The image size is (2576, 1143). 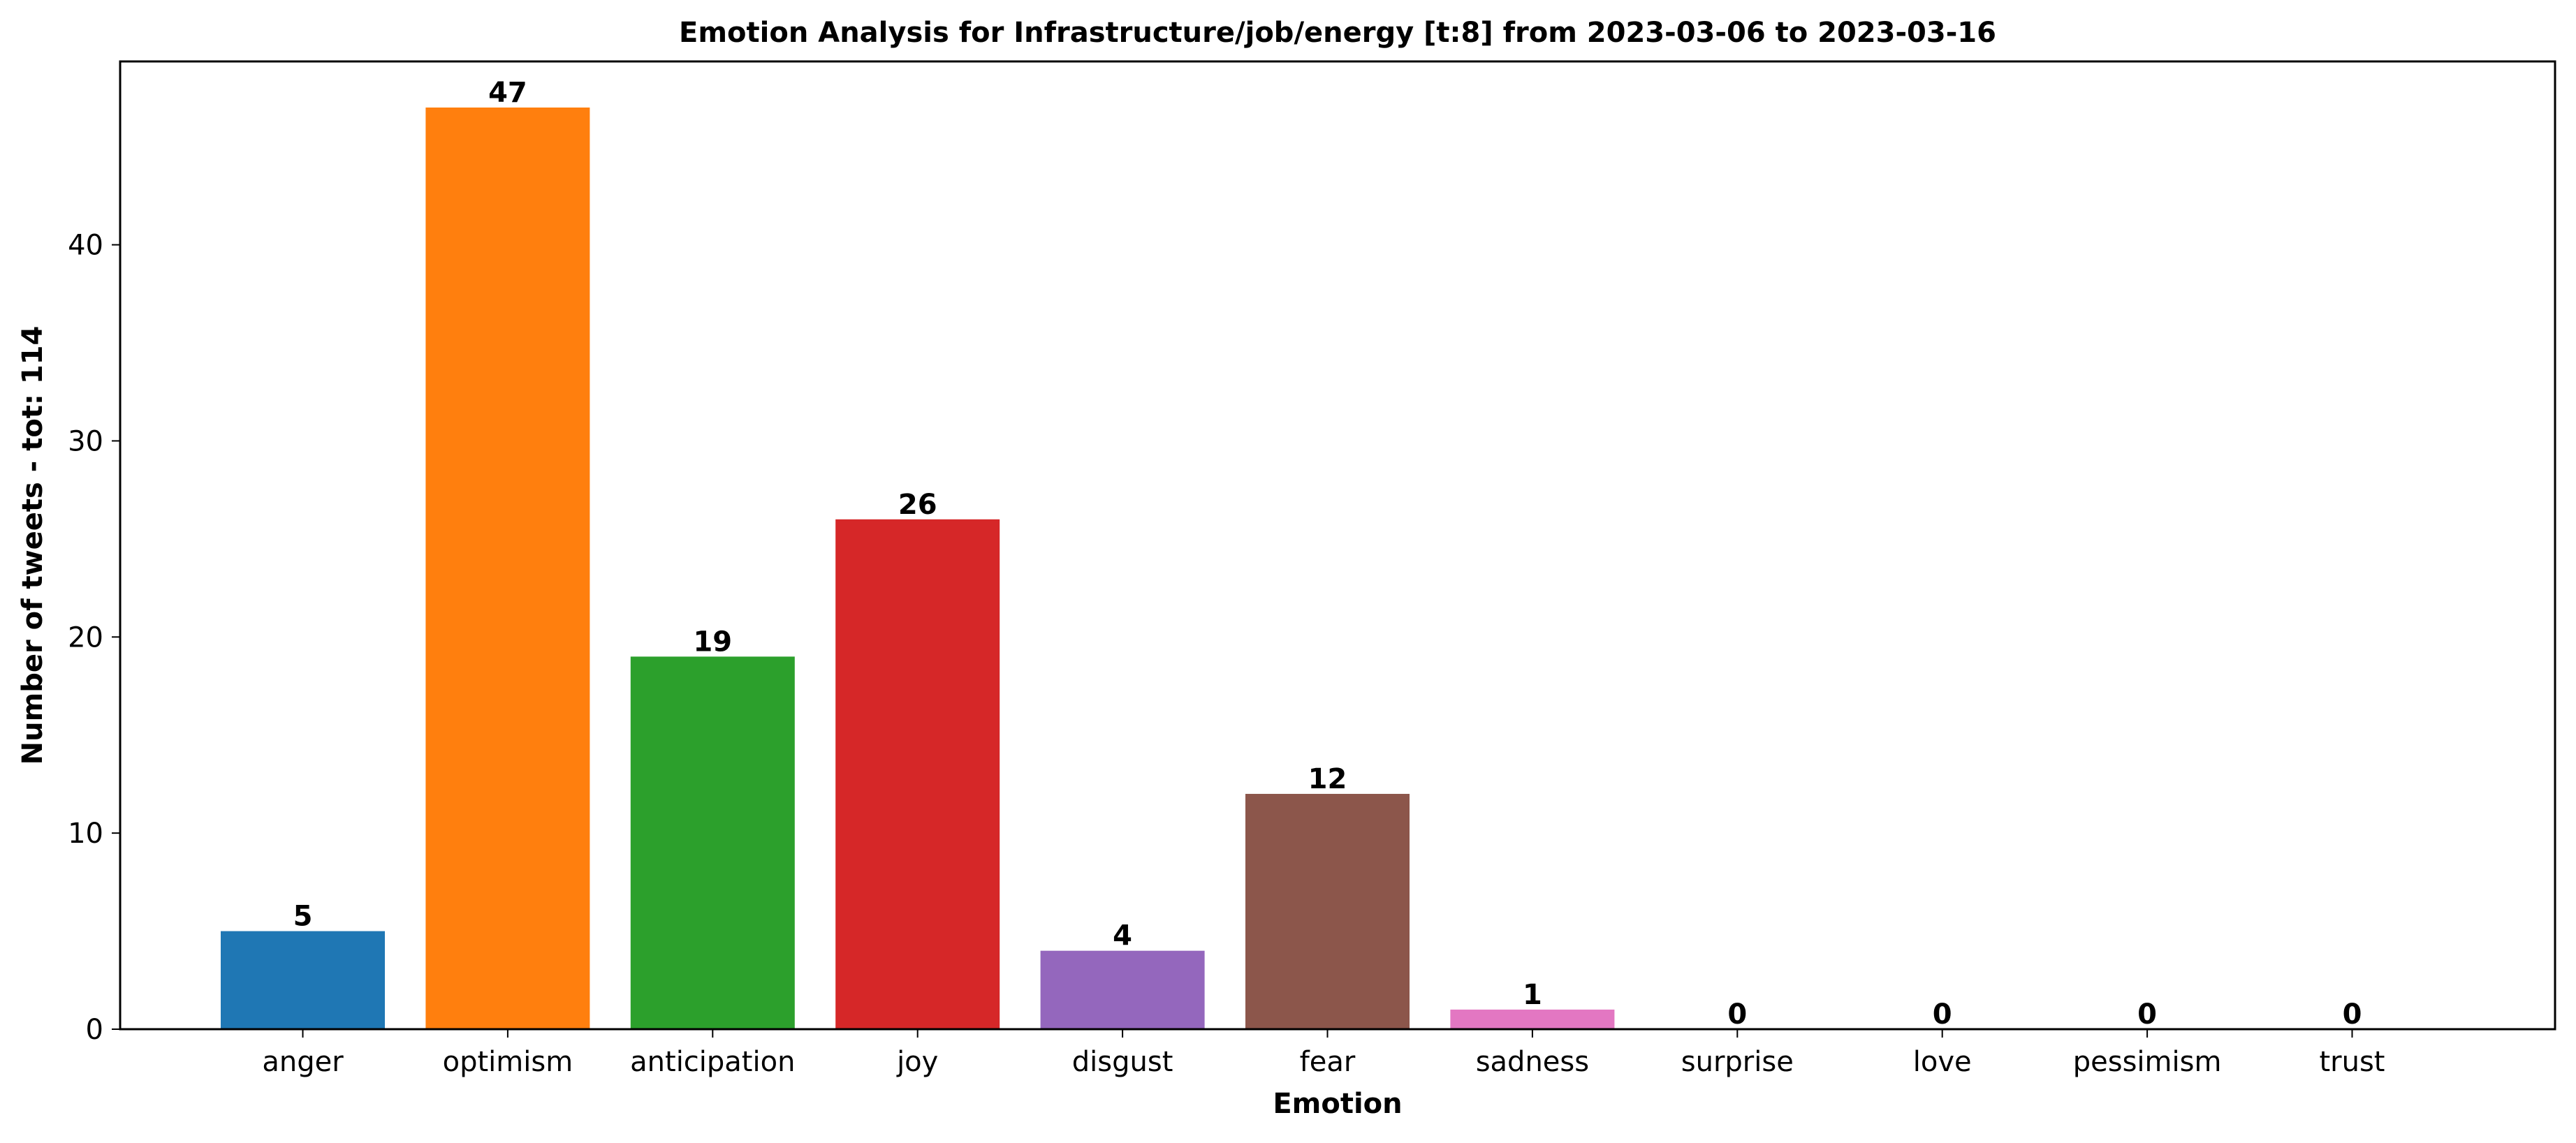 I want to click on bar-anger, so click(x=303, y=980).